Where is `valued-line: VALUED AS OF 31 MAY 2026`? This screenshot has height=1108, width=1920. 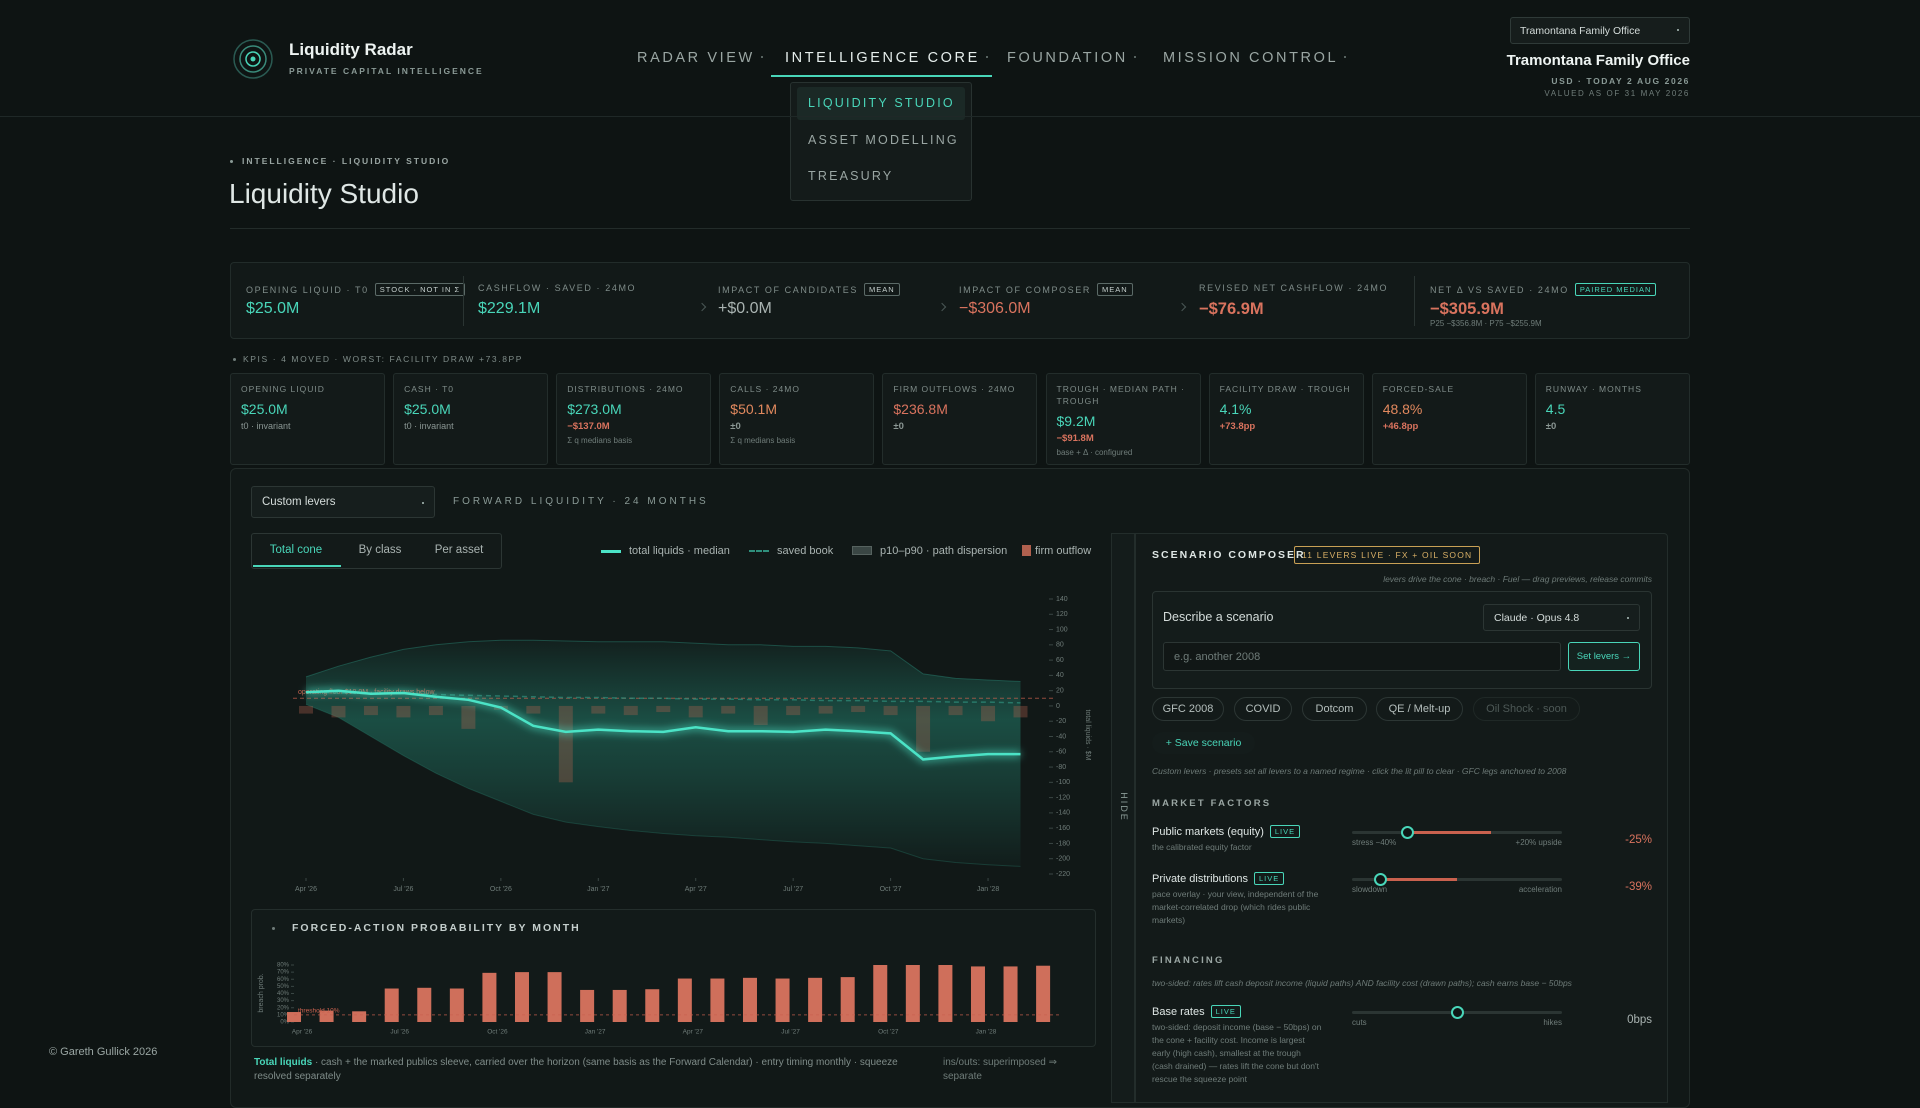
valued-line: VALUED AS OF 31 MAY 2026 is located at coordinates (1617, 93).